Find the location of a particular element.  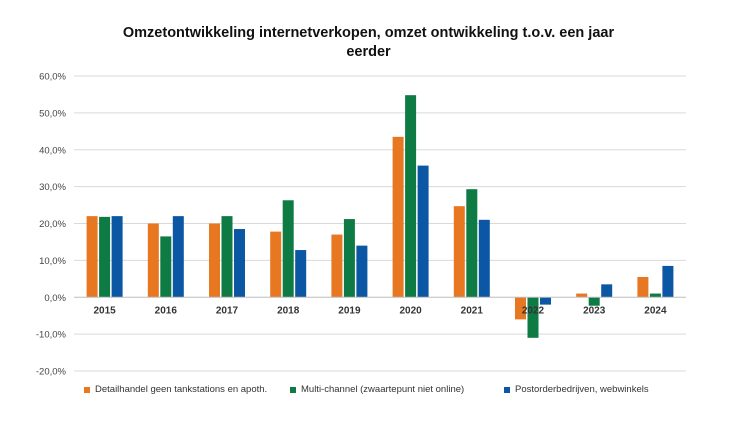

x-axis-category-labels: 2015 2016 2017 2018 2019 2020 2021 2022 2023 2024 is located at coordinates (379, 310).